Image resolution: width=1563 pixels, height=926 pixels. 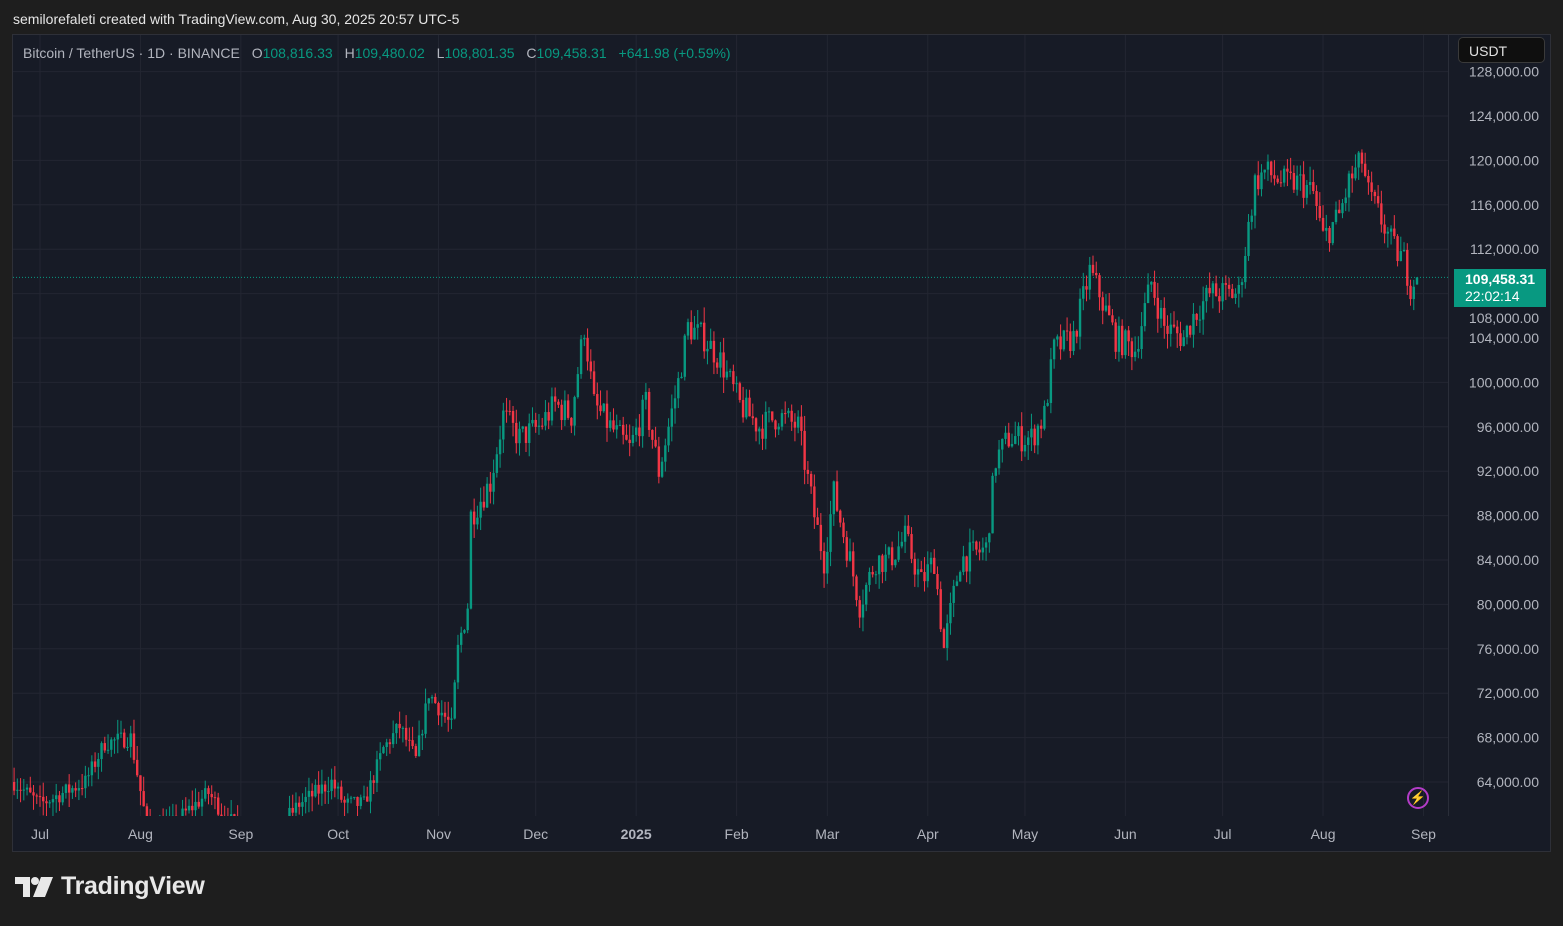 I want to click on symbol-name: Bitcoin / TetherUS · 1D · BINANCE, so click(x=131, y=53).